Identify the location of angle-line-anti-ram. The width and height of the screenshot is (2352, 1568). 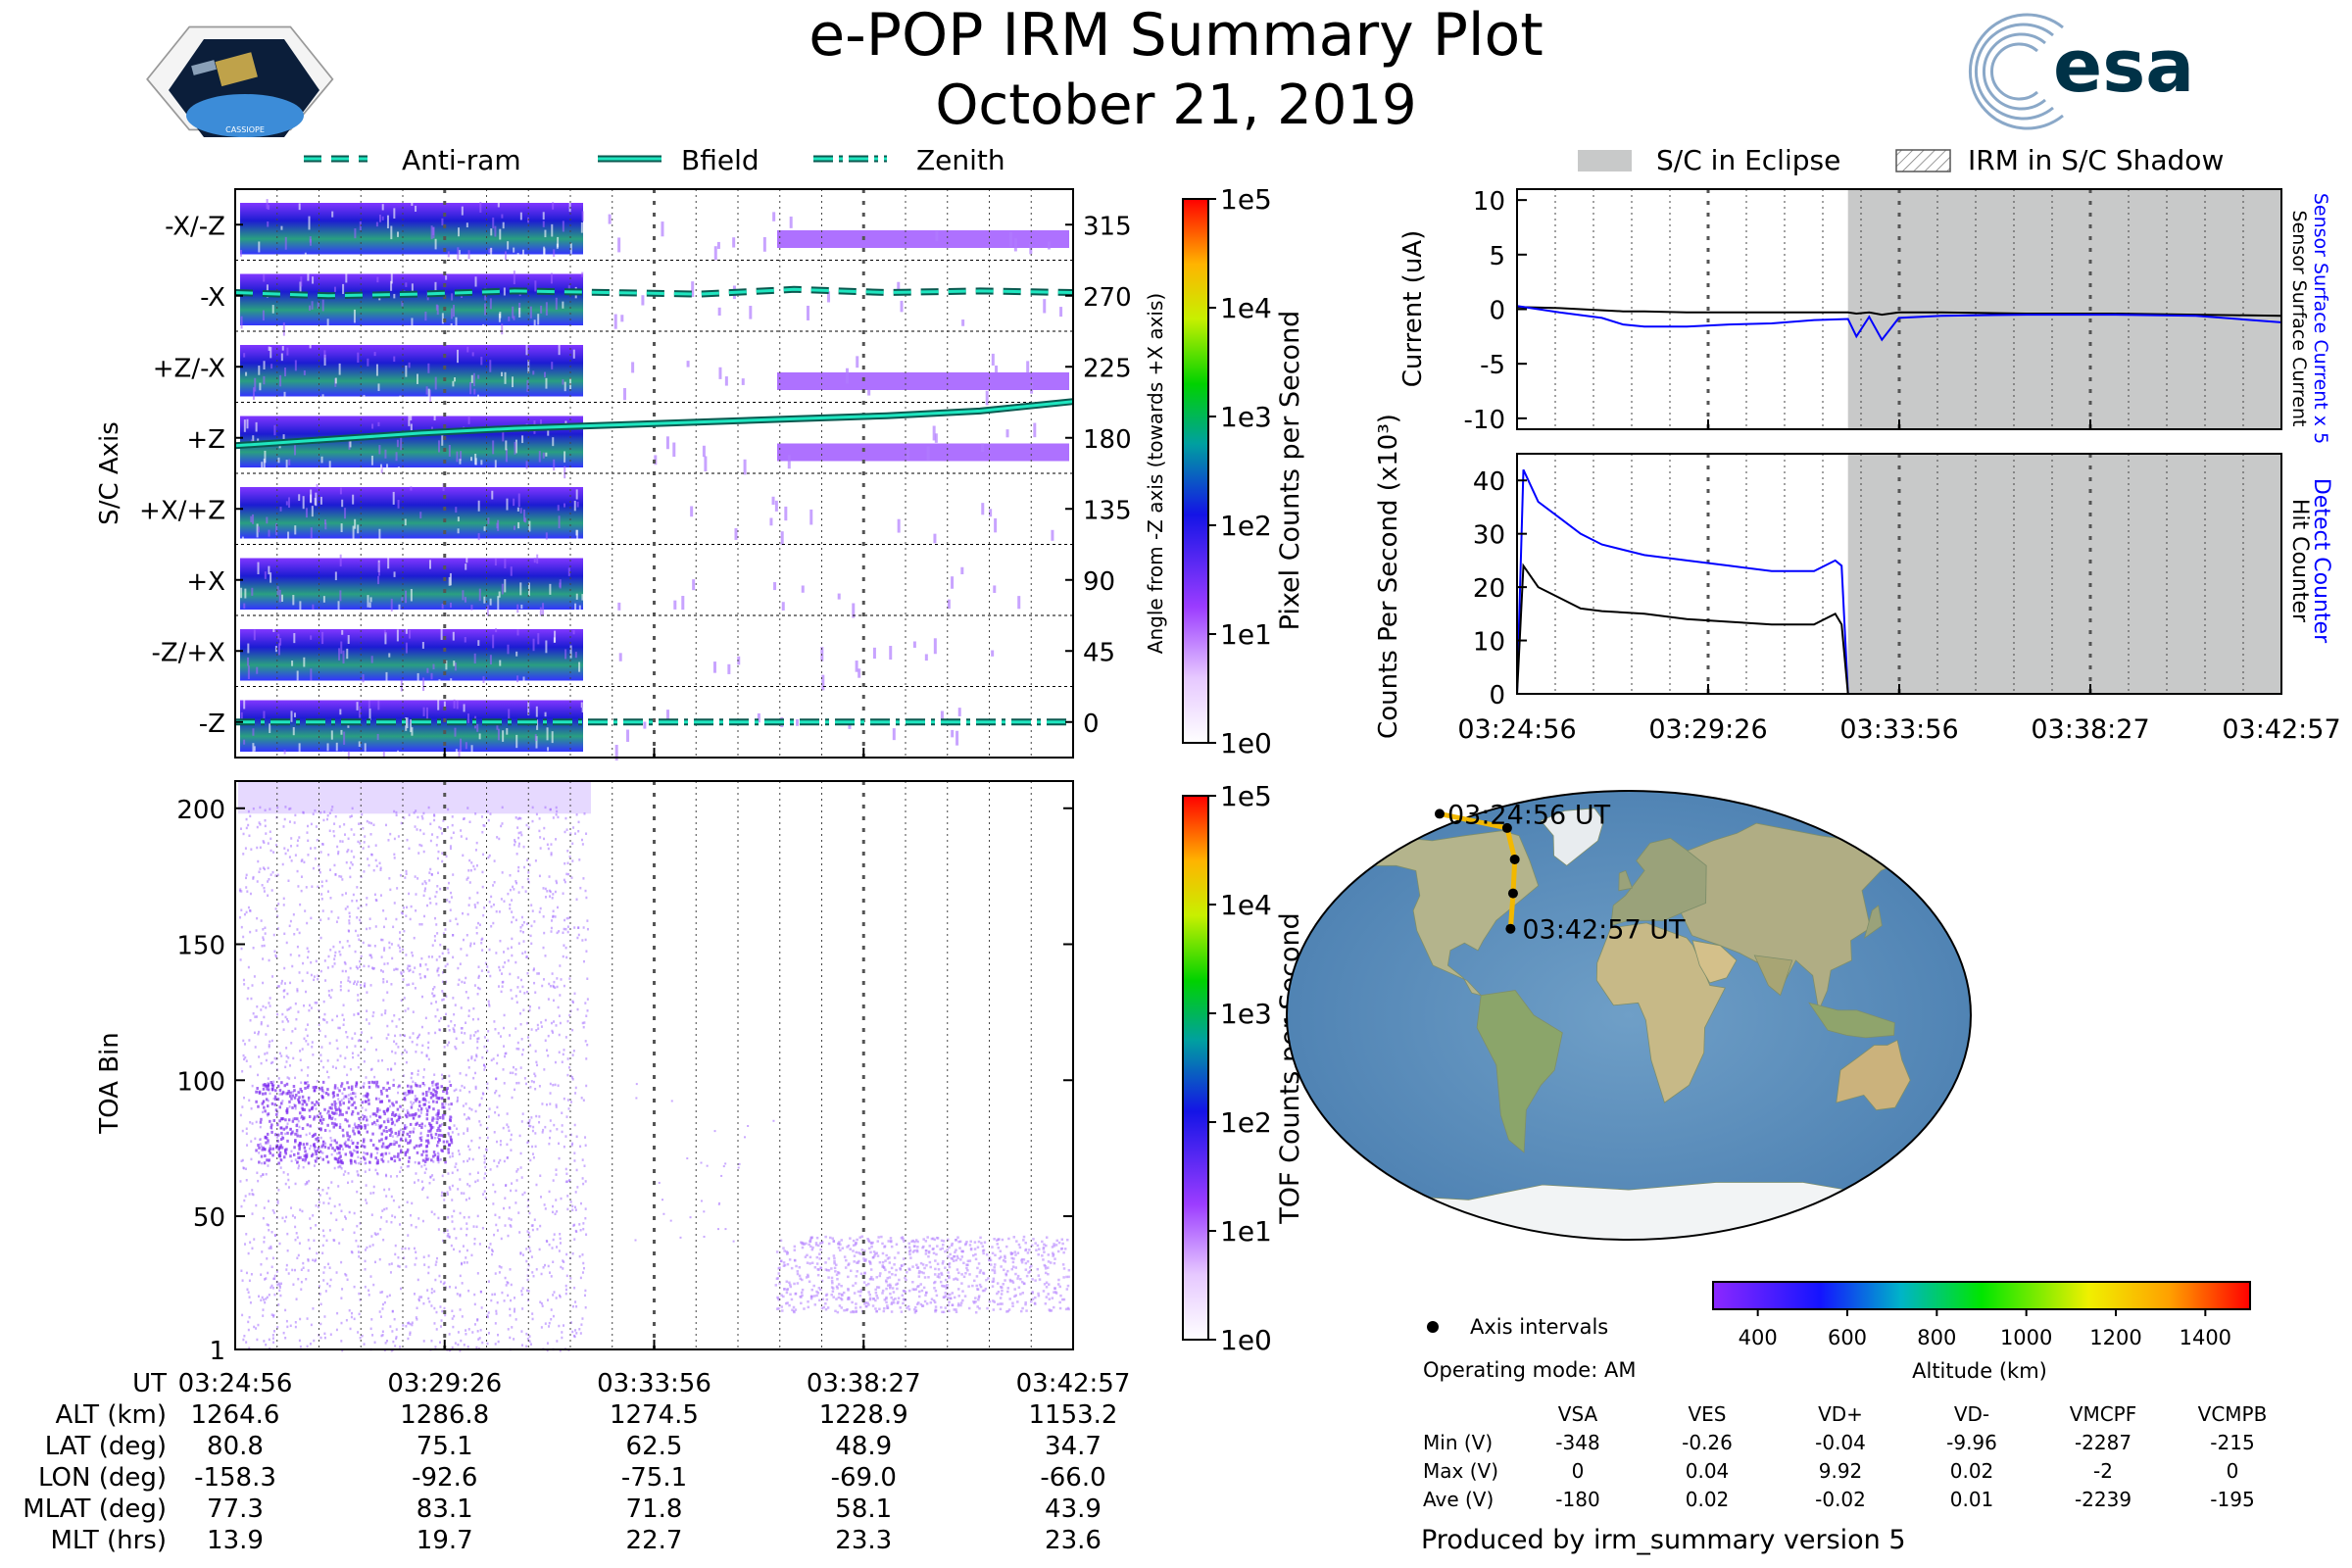
(654, 292).